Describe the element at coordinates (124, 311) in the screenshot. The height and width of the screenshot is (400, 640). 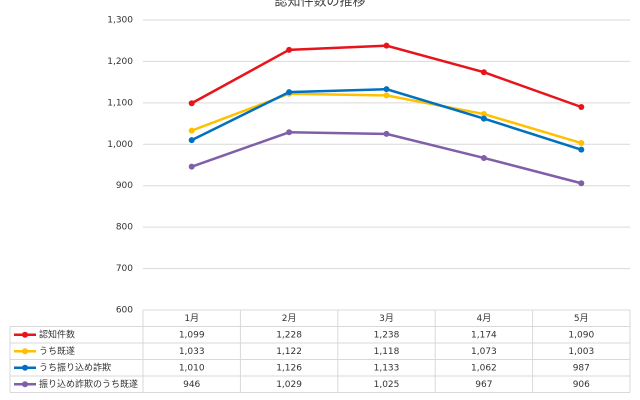
I see `y-tick-label: 600` at that location.